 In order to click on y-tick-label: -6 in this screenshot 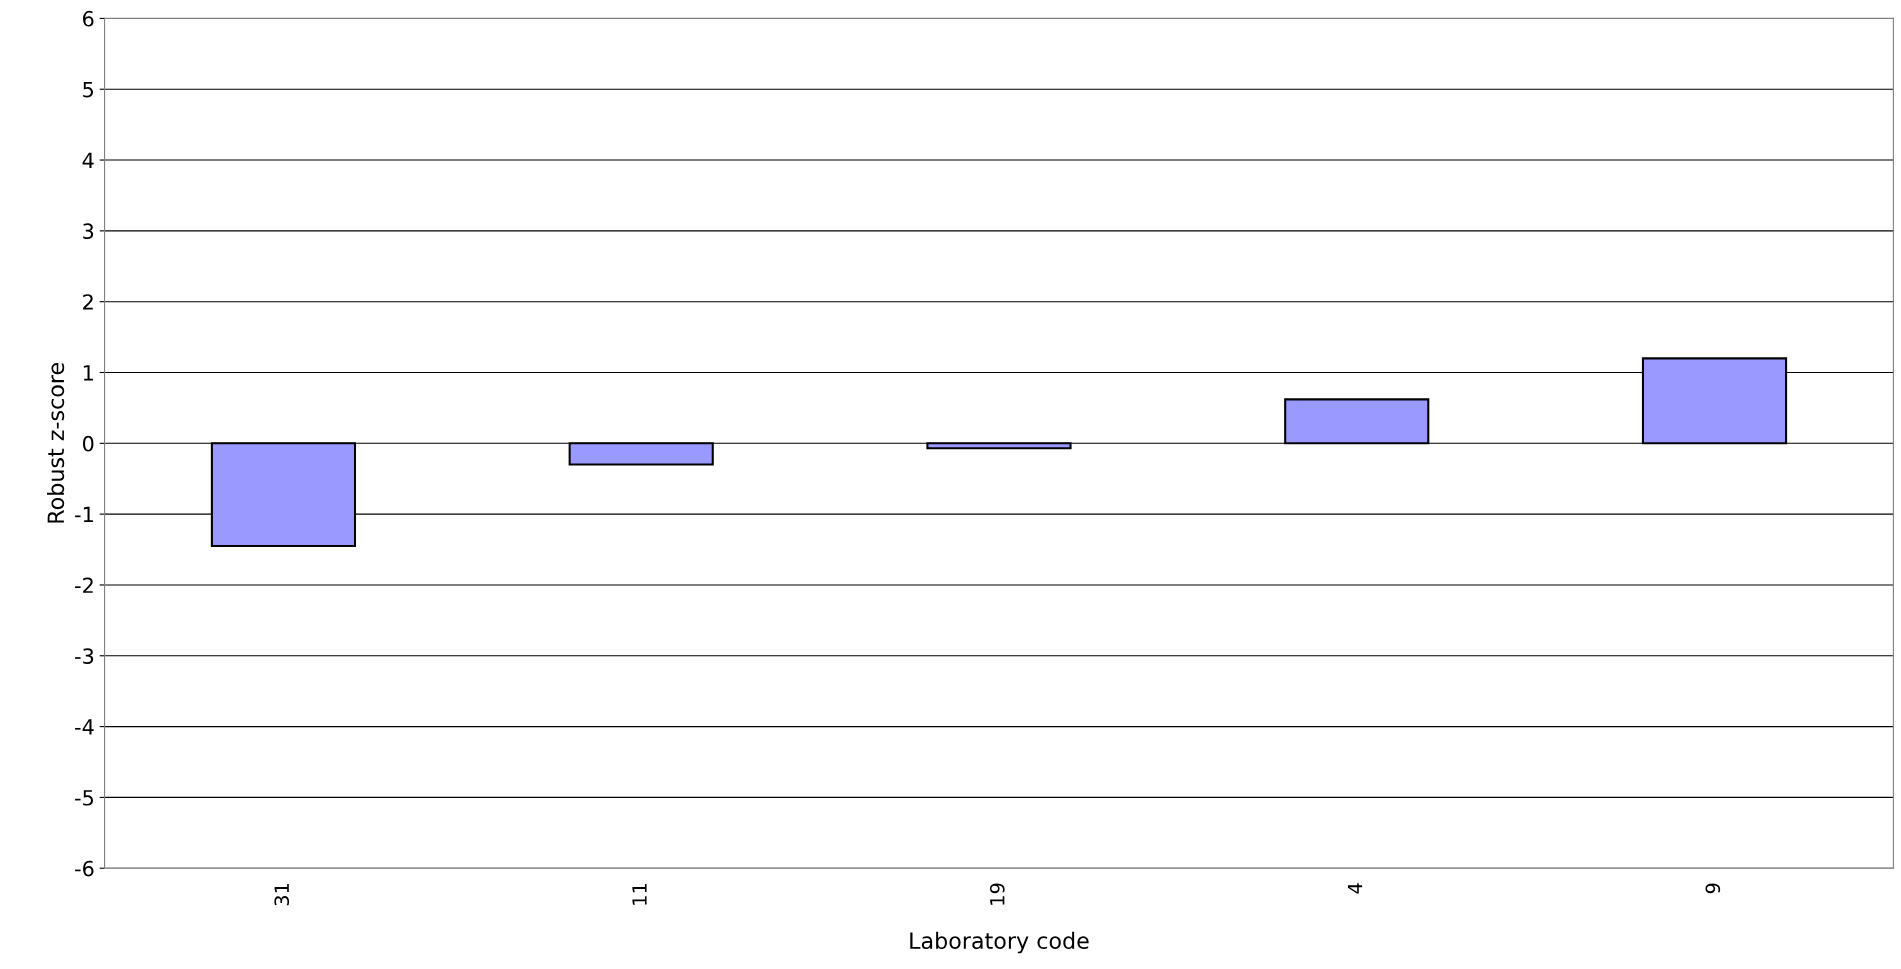, I will do `click(84, 868)`.